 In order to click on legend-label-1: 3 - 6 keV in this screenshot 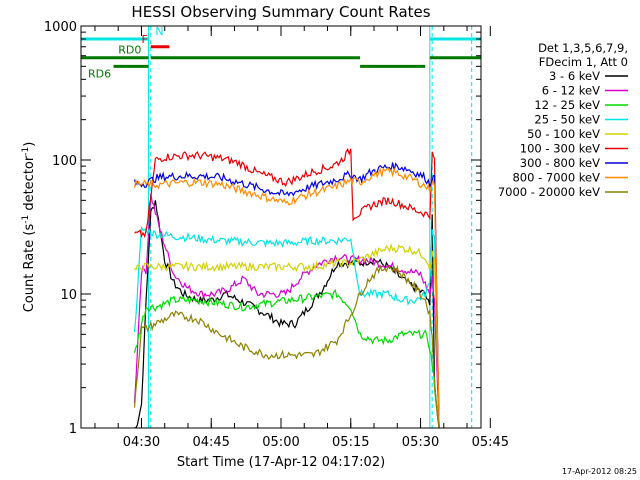, I will do `click(574, 76)`.